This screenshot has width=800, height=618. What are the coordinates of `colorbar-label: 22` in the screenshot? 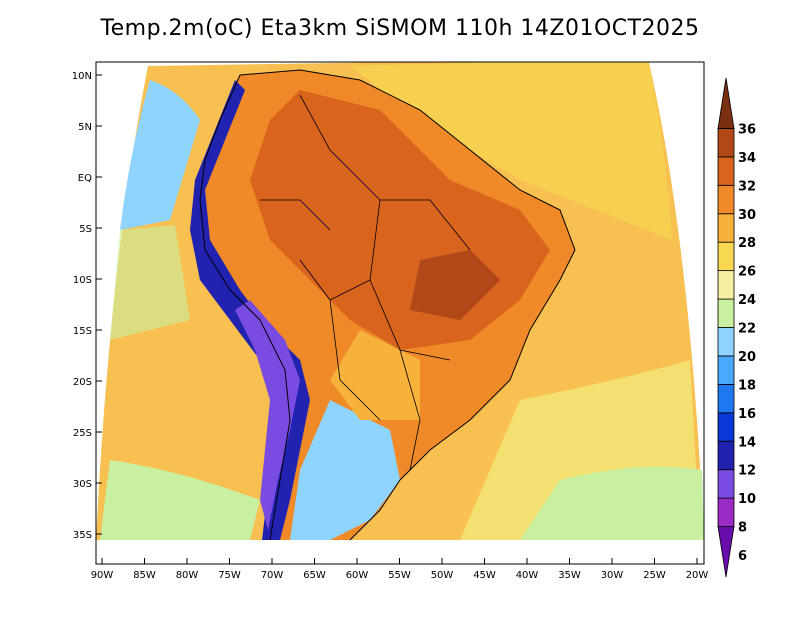 It's located at (747, 329).